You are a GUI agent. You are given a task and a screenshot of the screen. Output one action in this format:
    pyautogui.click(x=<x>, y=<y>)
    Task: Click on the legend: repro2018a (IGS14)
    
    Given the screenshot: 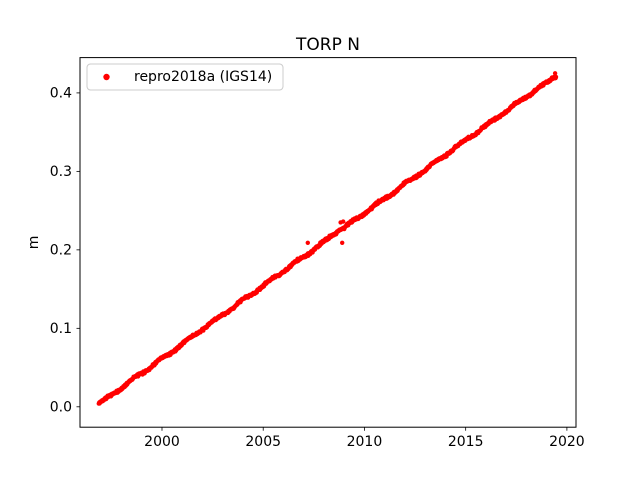 What is the action you would take?
    pyautogui.click(x=185, y=77)
    